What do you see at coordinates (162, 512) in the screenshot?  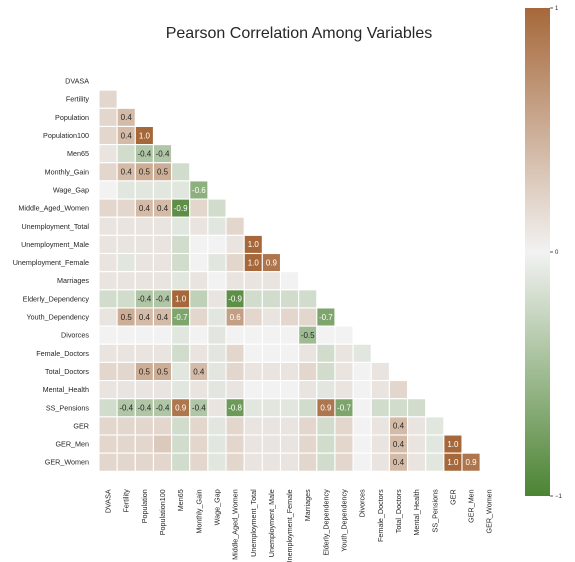 I see `x-tick-population100: Population100` at bounding box center [162, 512].